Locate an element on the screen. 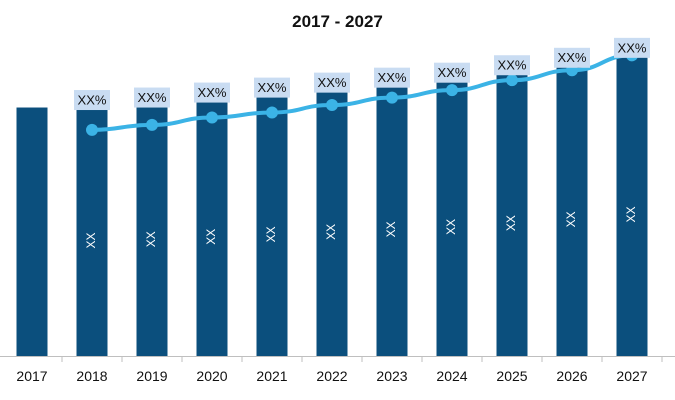  line-point-2018 is located at coordinates (92, 129).